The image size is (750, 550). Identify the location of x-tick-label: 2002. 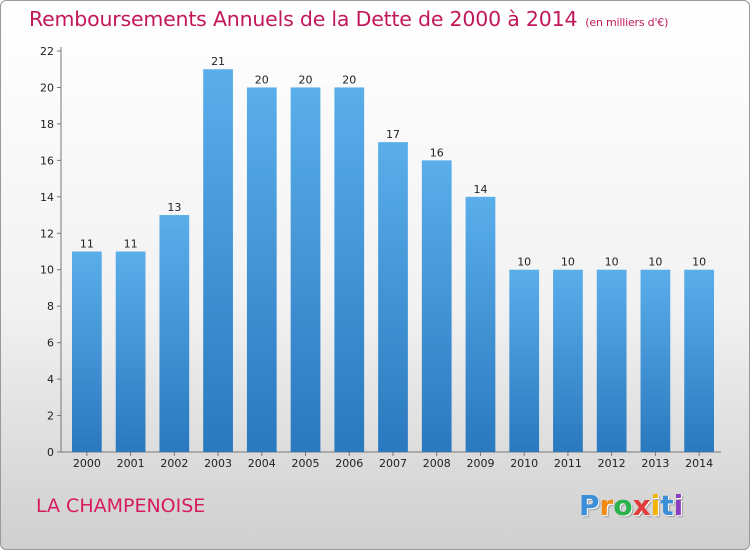
(174, 463).